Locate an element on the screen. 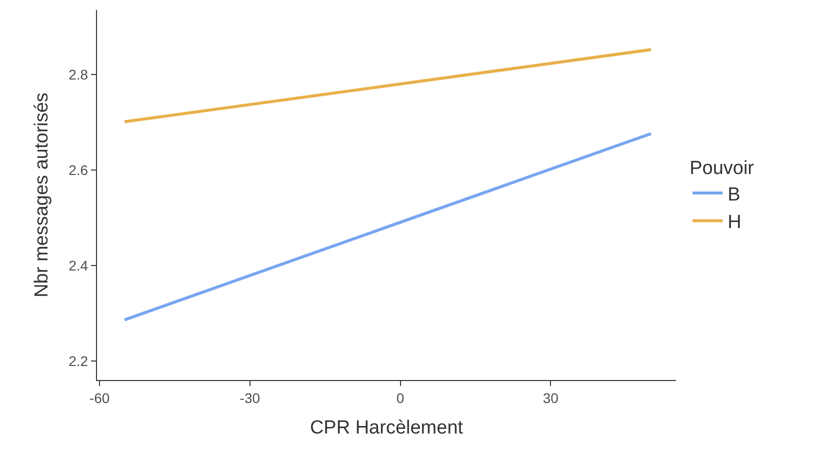 The height and width of the screenshot is (457, 814). y-tick-label: 2.2 is located at coordinates (78, 360).